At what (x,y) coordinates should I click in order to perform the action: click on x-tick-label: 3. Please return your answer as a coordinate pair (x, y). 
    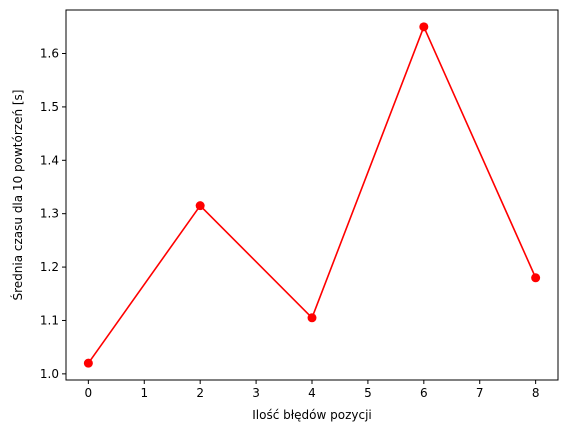
    Looking at the image, I should click on (256, 393).